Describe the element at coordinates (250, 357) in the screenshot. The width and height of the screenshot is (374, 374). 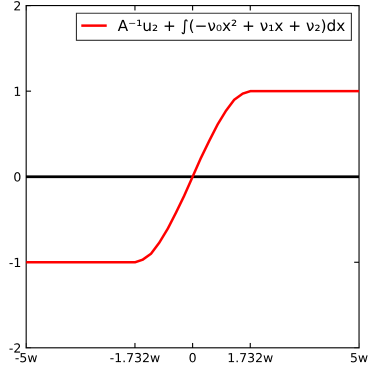
I see `x-tick-label: 1.732w` at that location.